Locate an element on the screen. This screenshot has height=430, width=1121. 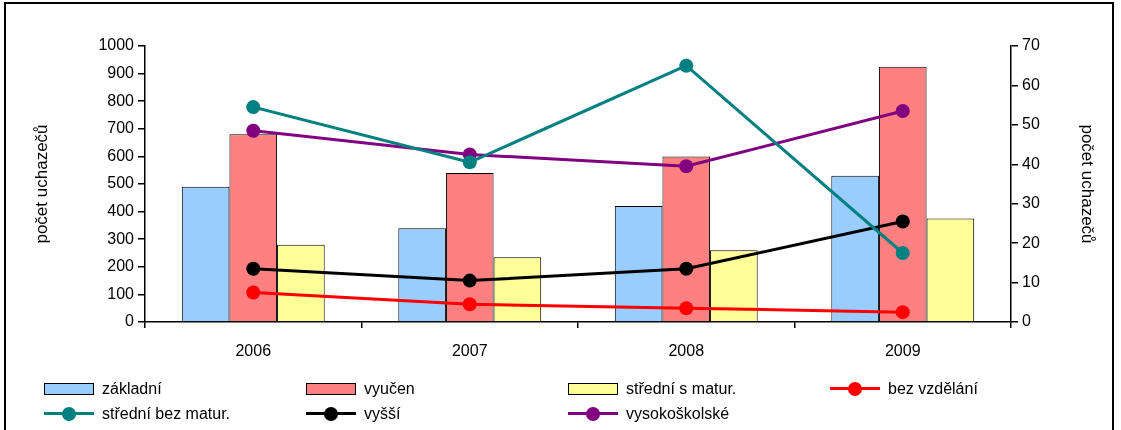
legend-label: vyučen is located at coordinates (389, 388).